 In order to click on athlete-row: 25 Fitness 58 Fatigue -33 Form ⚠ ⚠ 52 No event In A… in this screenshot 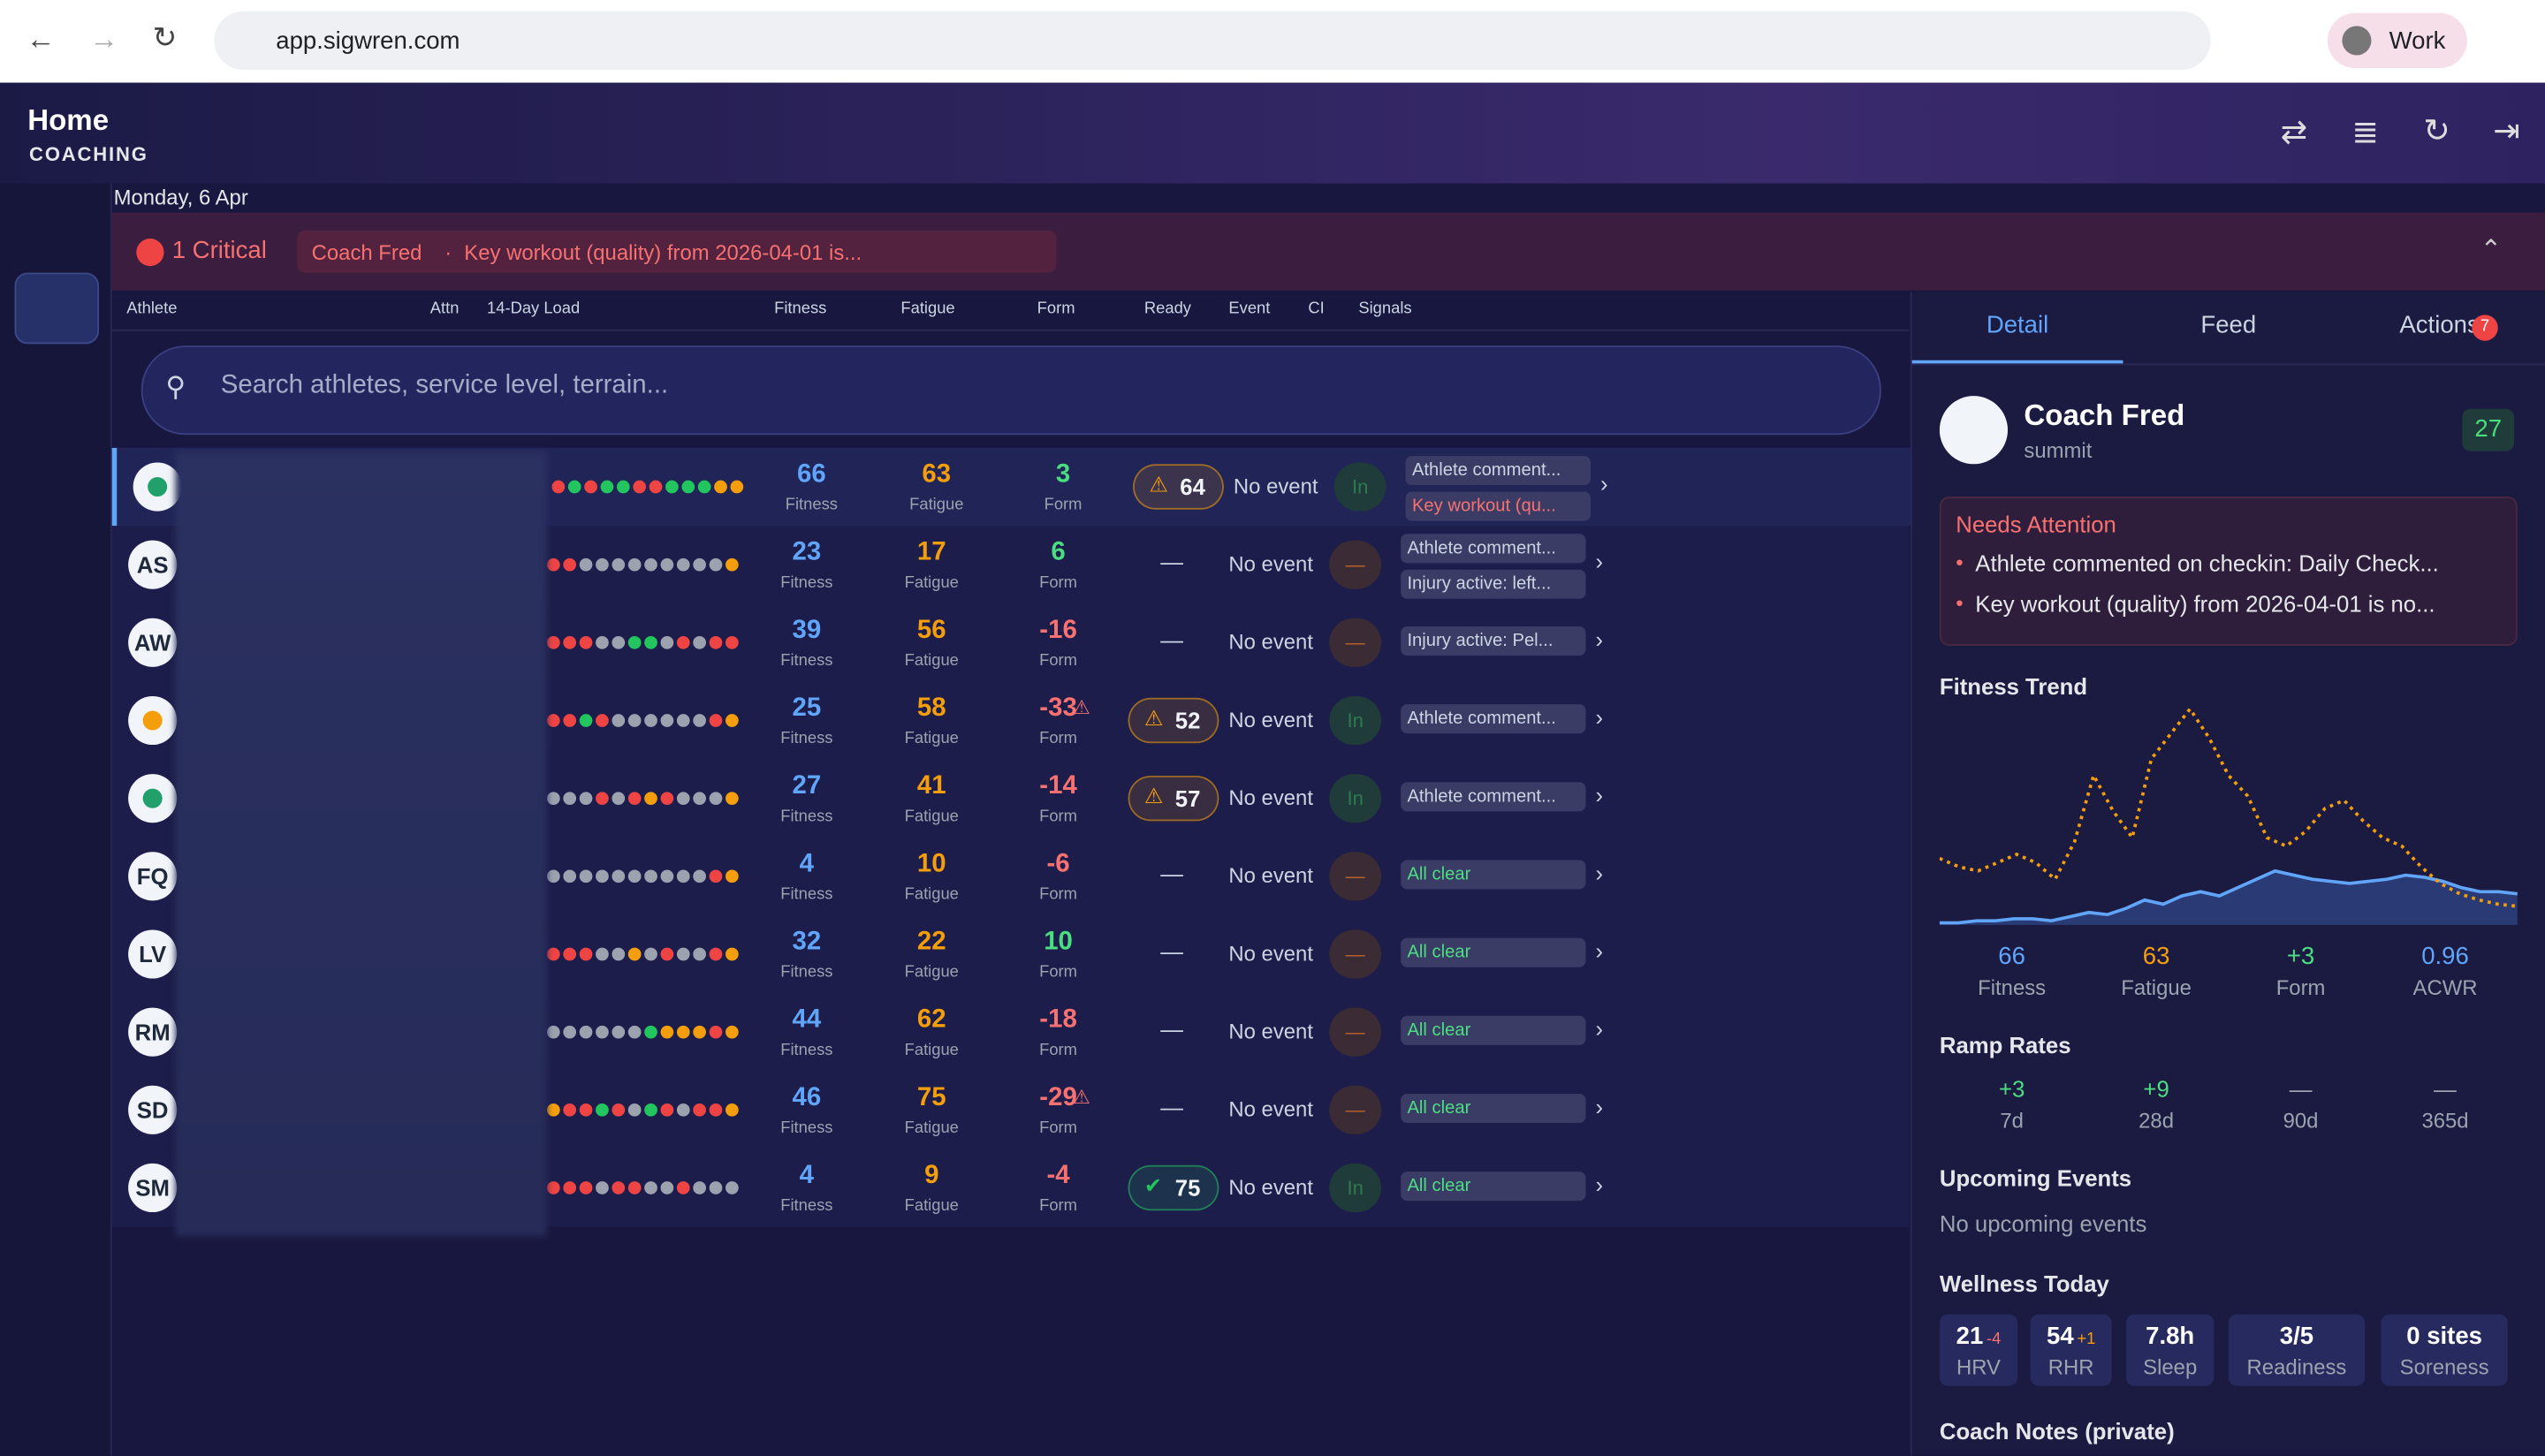, I will do `click(1010, 720)`.